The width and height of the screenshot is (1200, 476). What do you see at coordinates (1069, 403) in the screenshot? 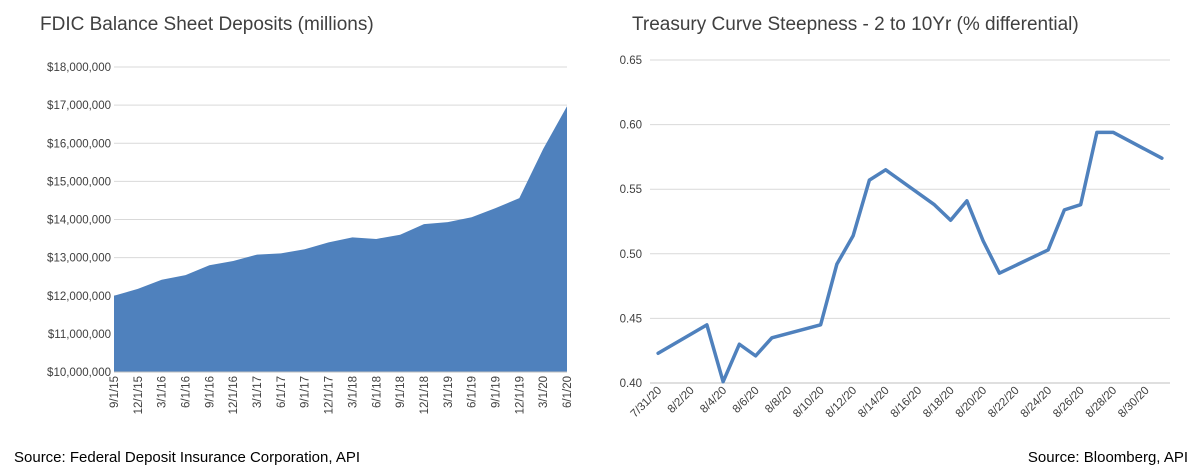
I see `x-tick-label: 8/26/20` at bounding box center [1069, 403].